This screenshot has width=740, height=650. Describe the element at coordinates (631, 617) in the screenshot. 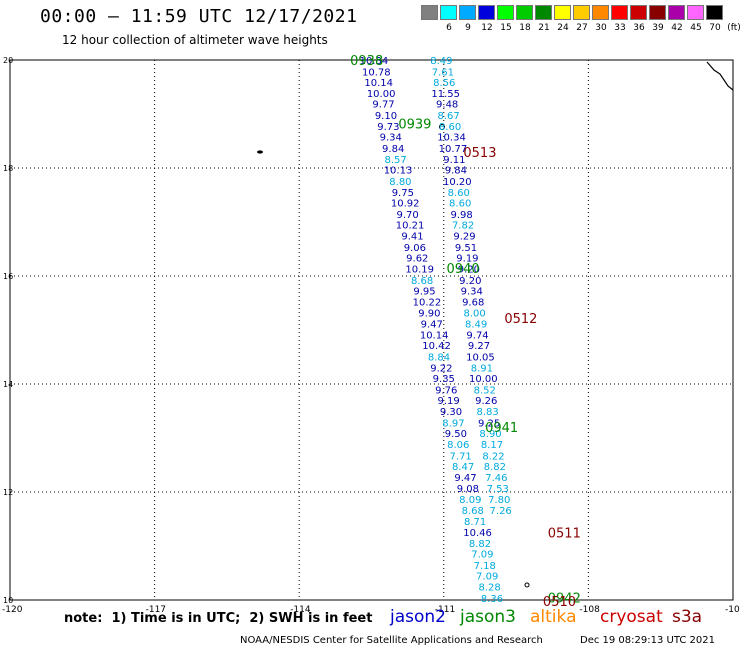

I see `satellite-label-cryosat: cryosat` at that location.